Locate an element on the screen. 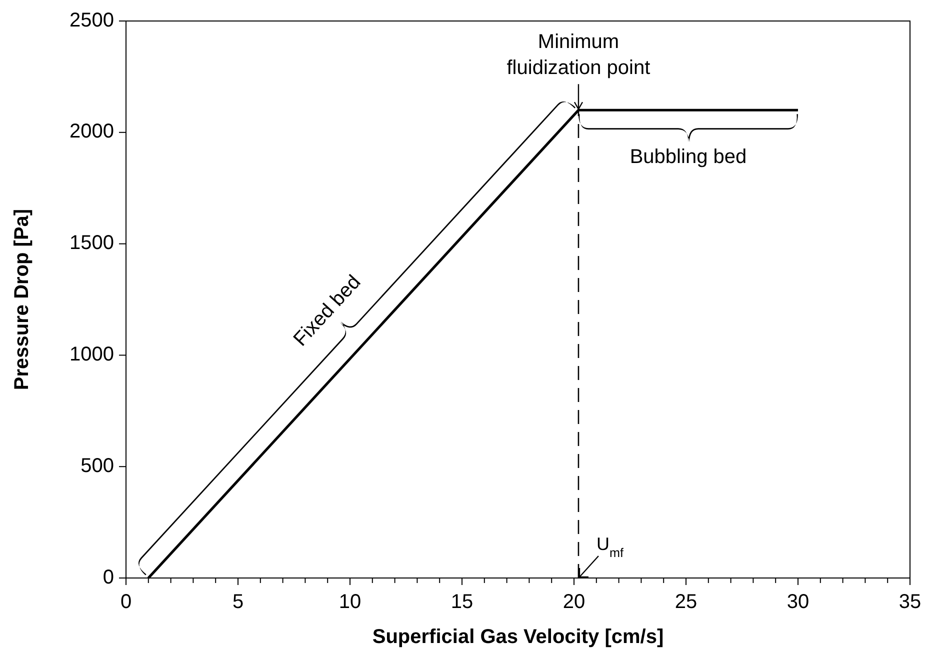 This screenshot has height=666, width=925. x-tick-label: 30 is located at coordinates (798, 602).